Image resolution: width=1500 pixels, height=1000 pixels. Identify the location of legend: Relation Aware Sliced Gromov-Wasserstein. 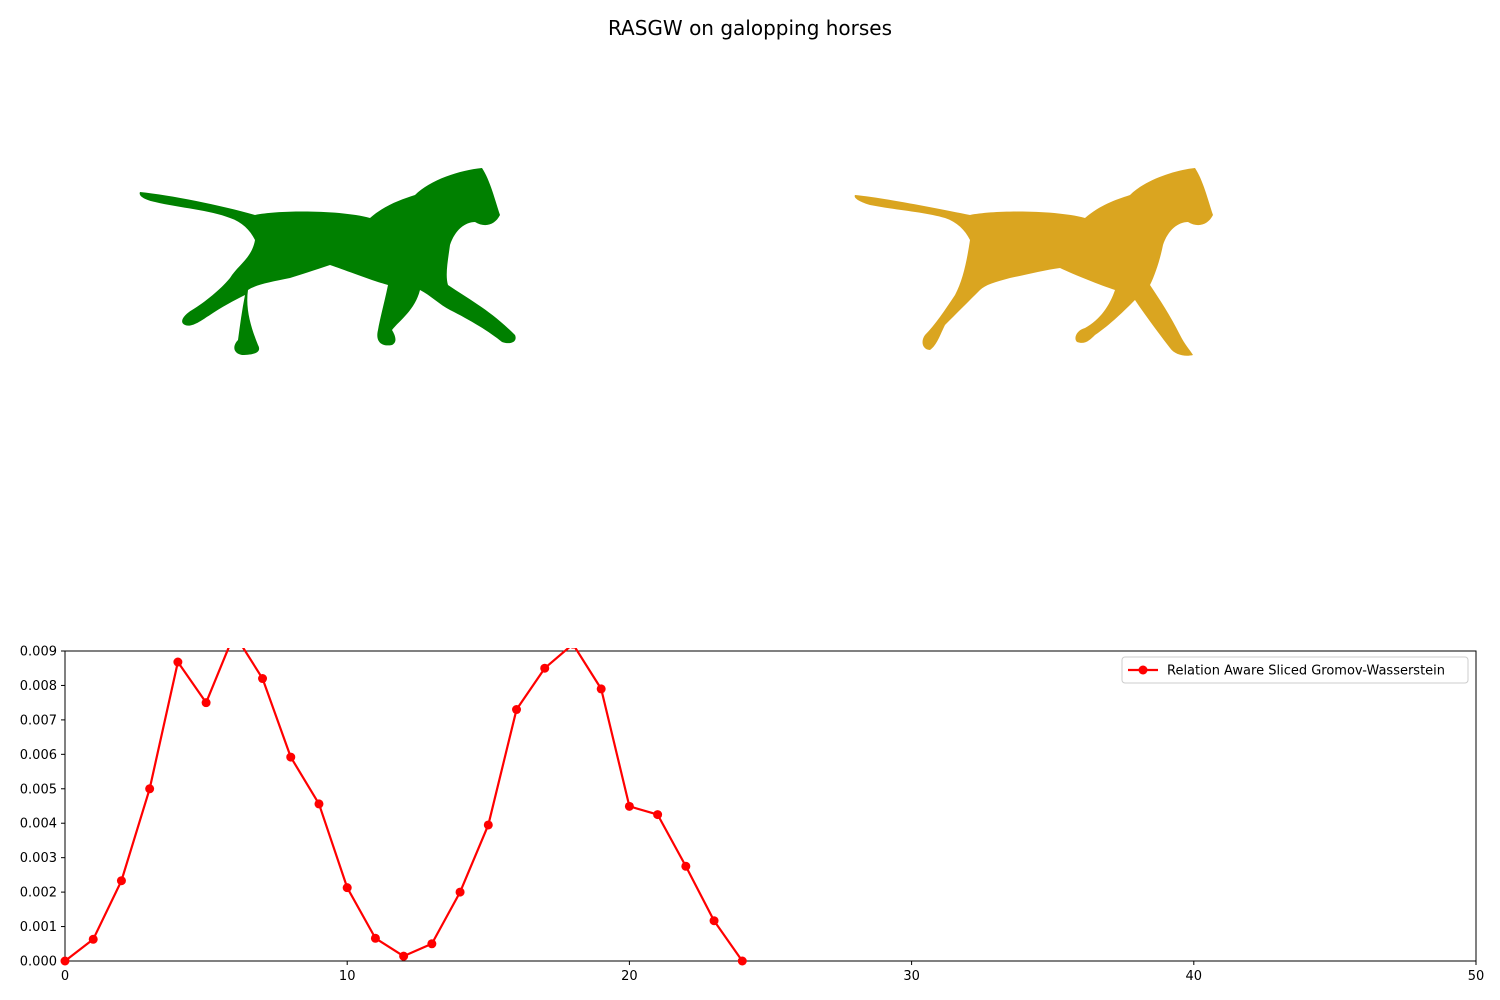
(1295, 670).